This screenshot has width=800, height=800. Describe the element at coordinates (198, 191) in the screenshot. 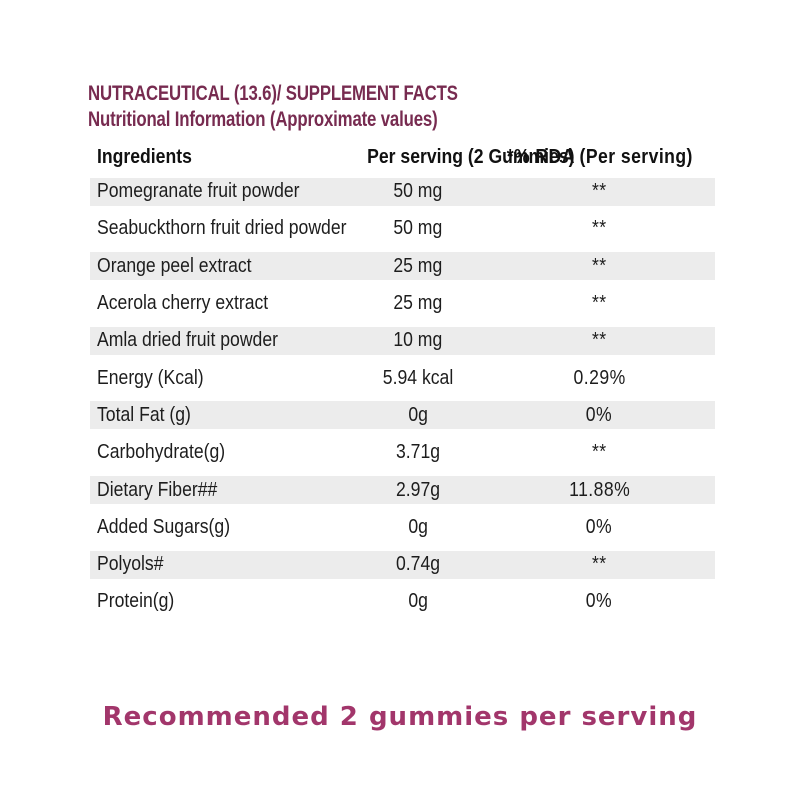

I see `ingredient-name: Pomegranate fruit powder` at that location.